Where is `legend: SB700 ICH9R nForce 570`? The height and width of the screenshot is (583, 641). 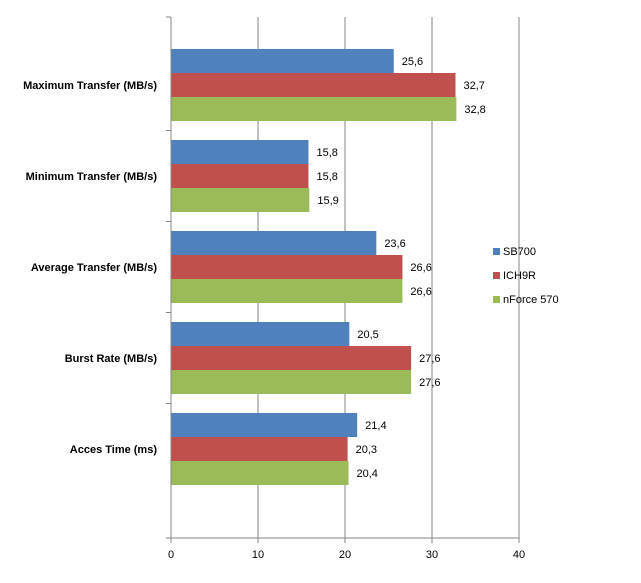 legend: SB700 ICH9R nForce 570 is located at coordinates (526, 276).